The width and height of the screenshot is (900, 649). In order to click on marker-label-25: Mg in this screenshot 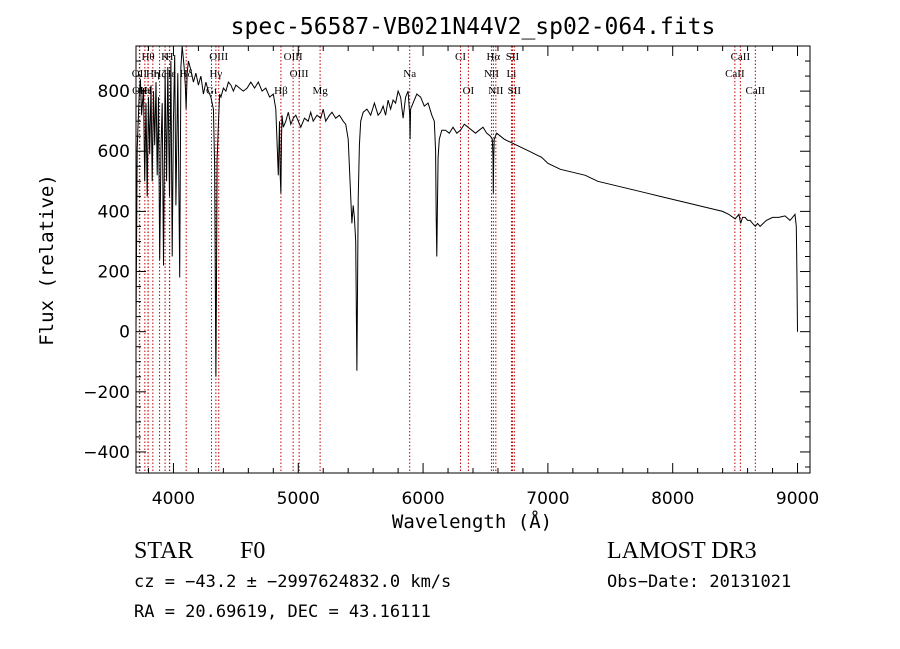, I will do `click(320, 91)`.